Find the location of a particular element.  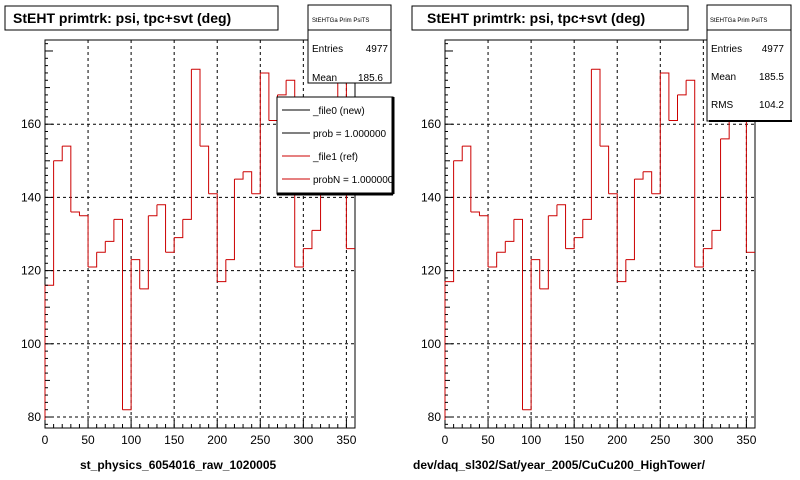

right-title: StEHT primtrk: psi, tpc+svt (deg) is located at coordinates (536, 18).